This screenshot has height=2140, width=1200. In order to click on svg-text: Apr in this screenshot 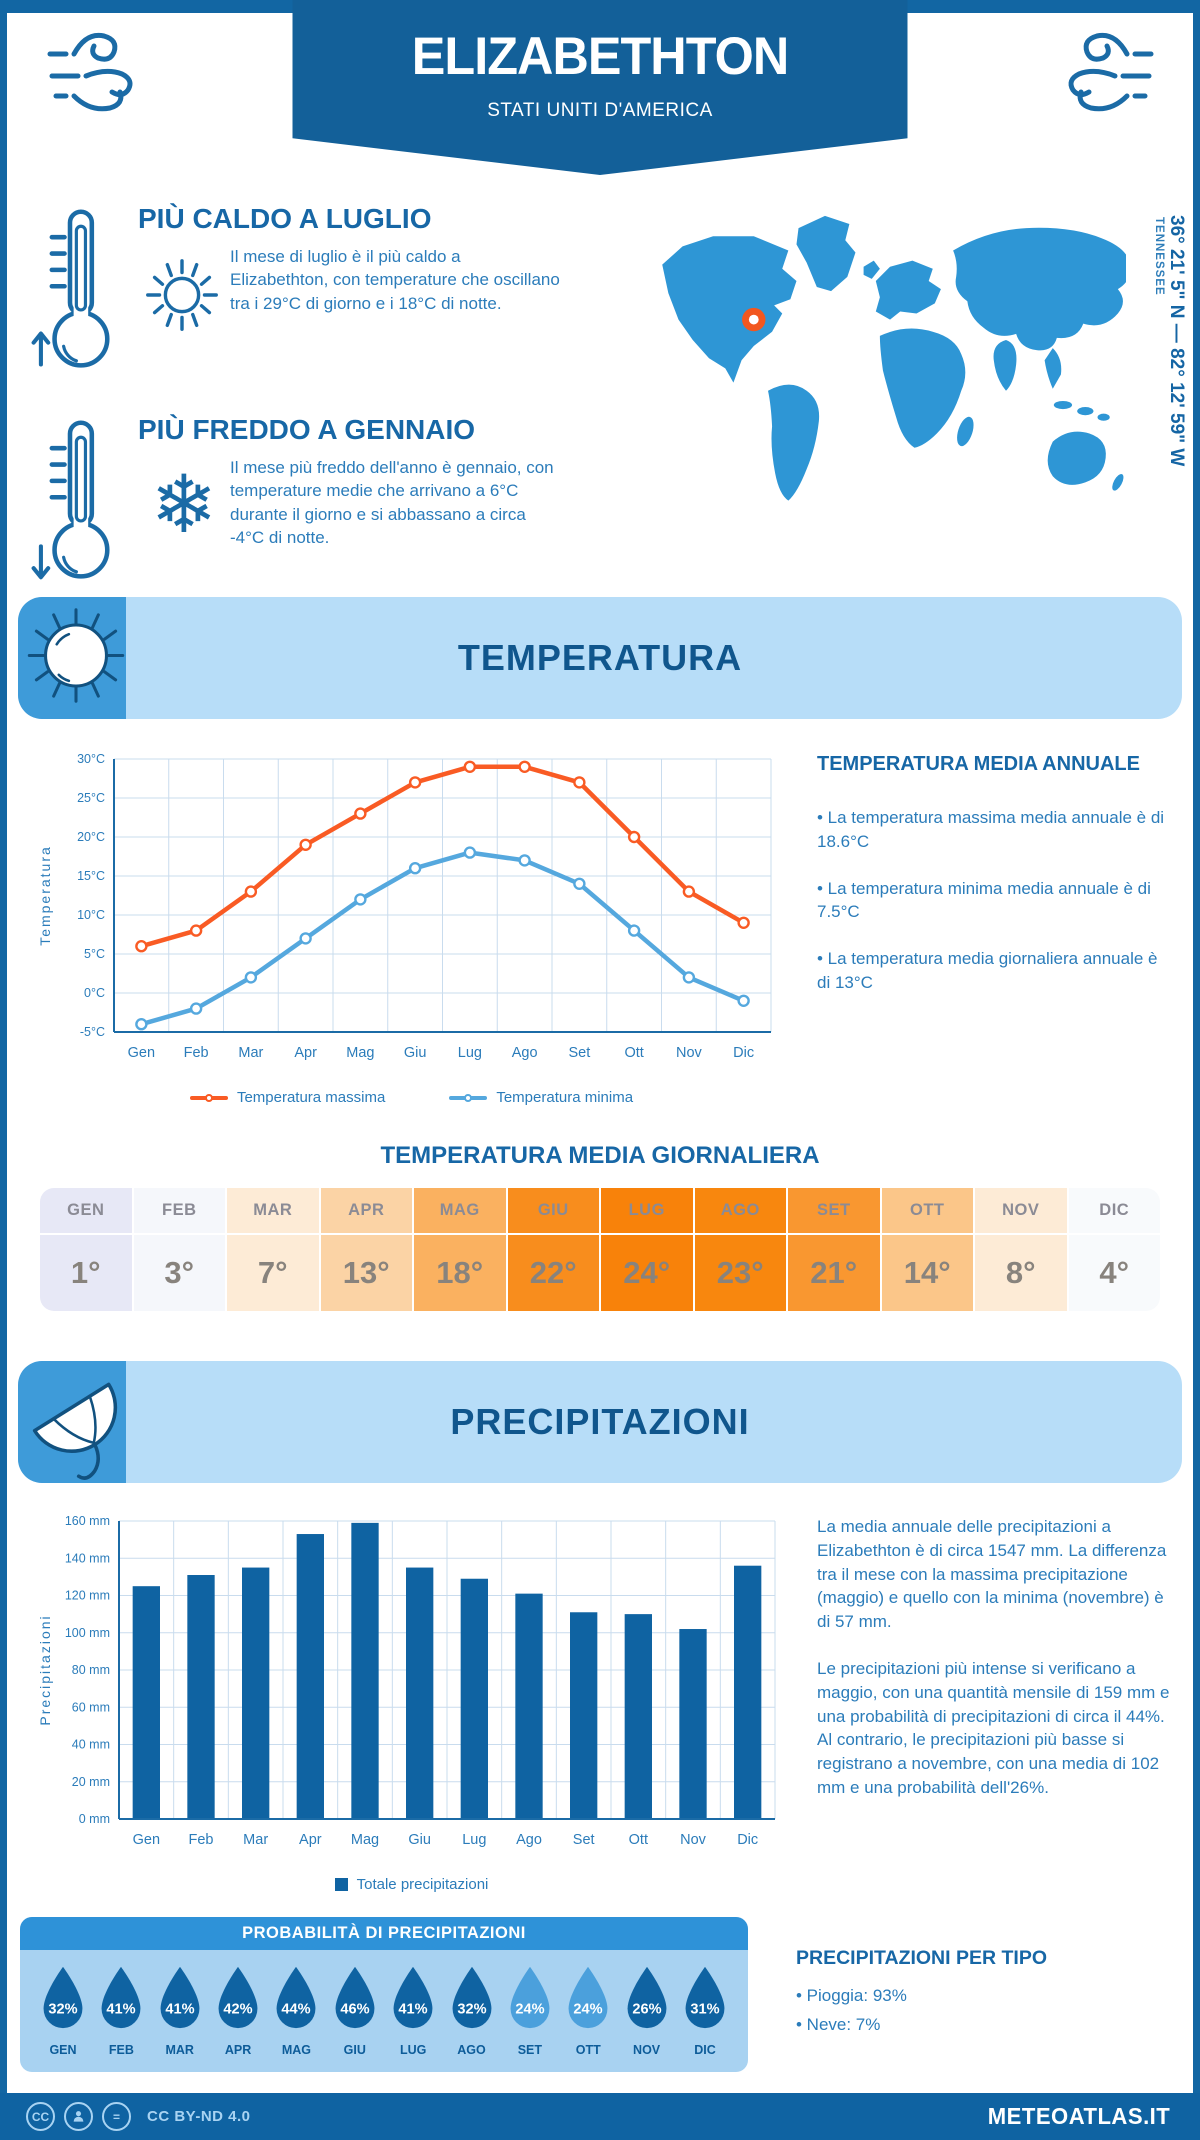, I will do `click(305, 1053)`.